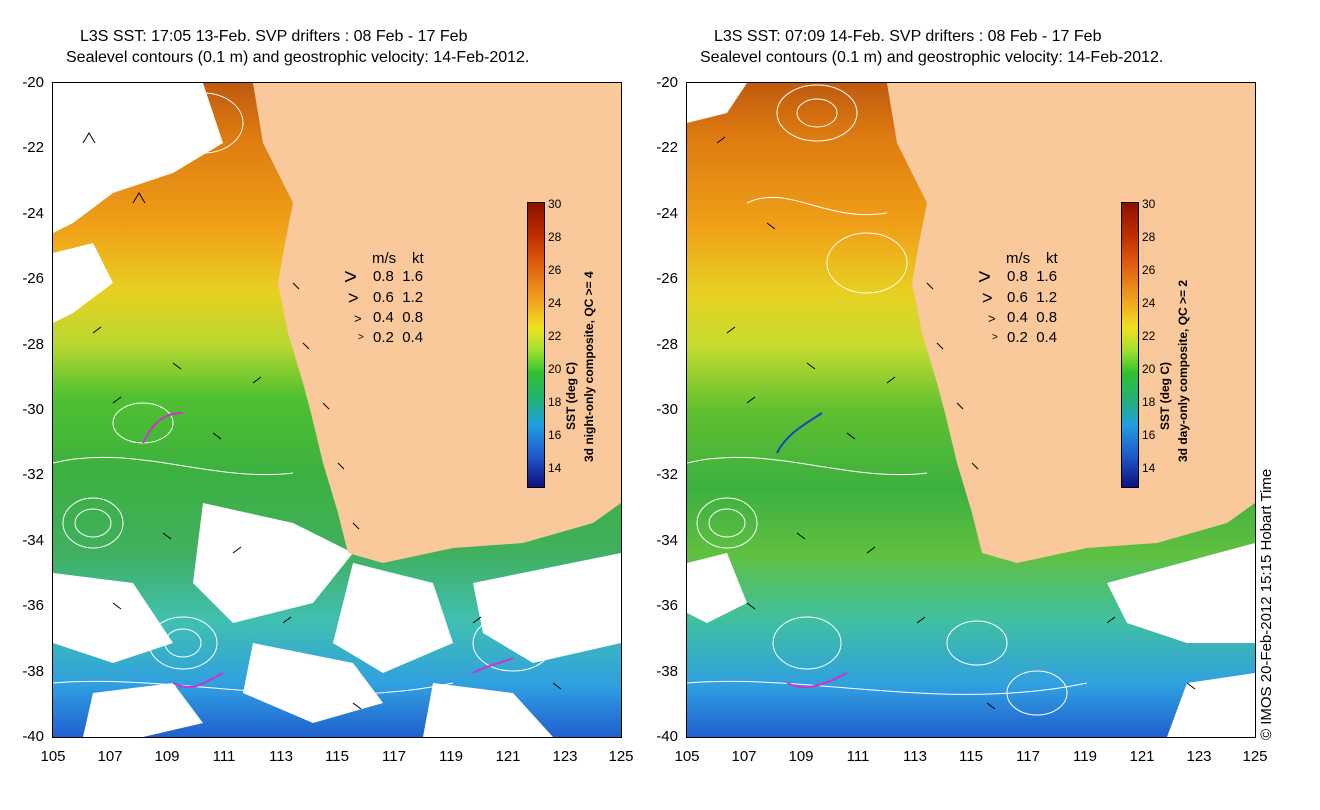 This screenshot has width=1320, height=810. Describe the element at coordinates (667, 736) in the screenshot. I see `y-tick-label: -40` at that location.